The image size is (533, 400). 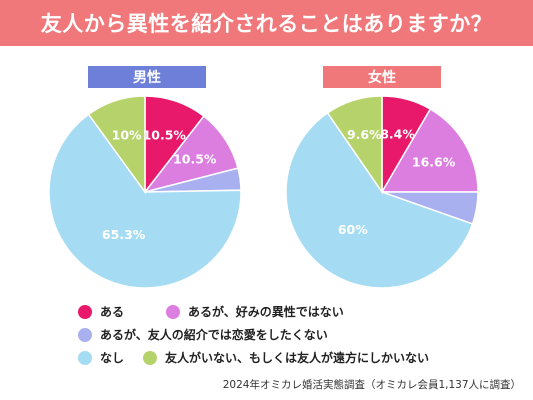 I want to click on legend-label: ある, so click(x=112, y=312).